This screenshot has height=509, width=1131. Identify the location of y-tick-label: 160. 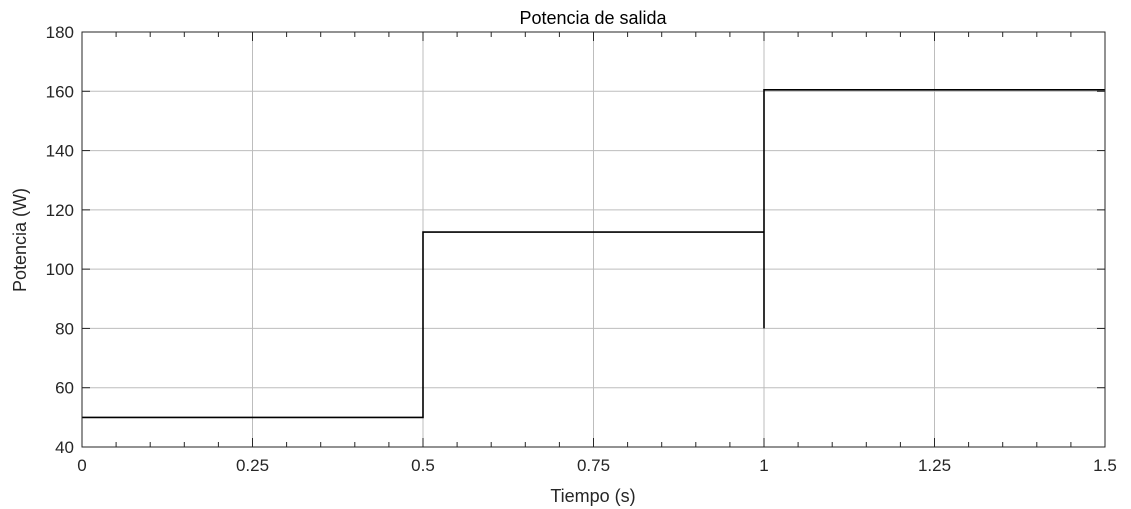
(60, 91).